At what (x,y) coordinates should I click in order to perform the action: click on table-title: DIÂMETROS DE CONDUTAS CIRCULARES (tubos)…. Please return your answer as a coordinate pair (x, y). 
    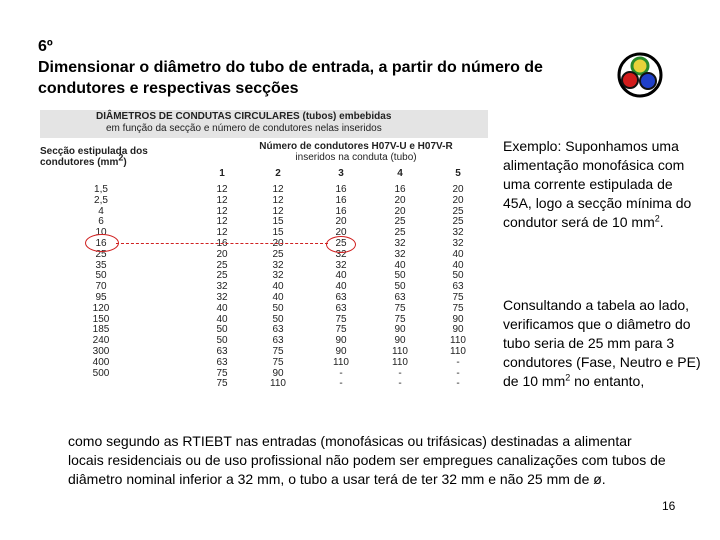
    Looking at the image, I should click on (244, 116).